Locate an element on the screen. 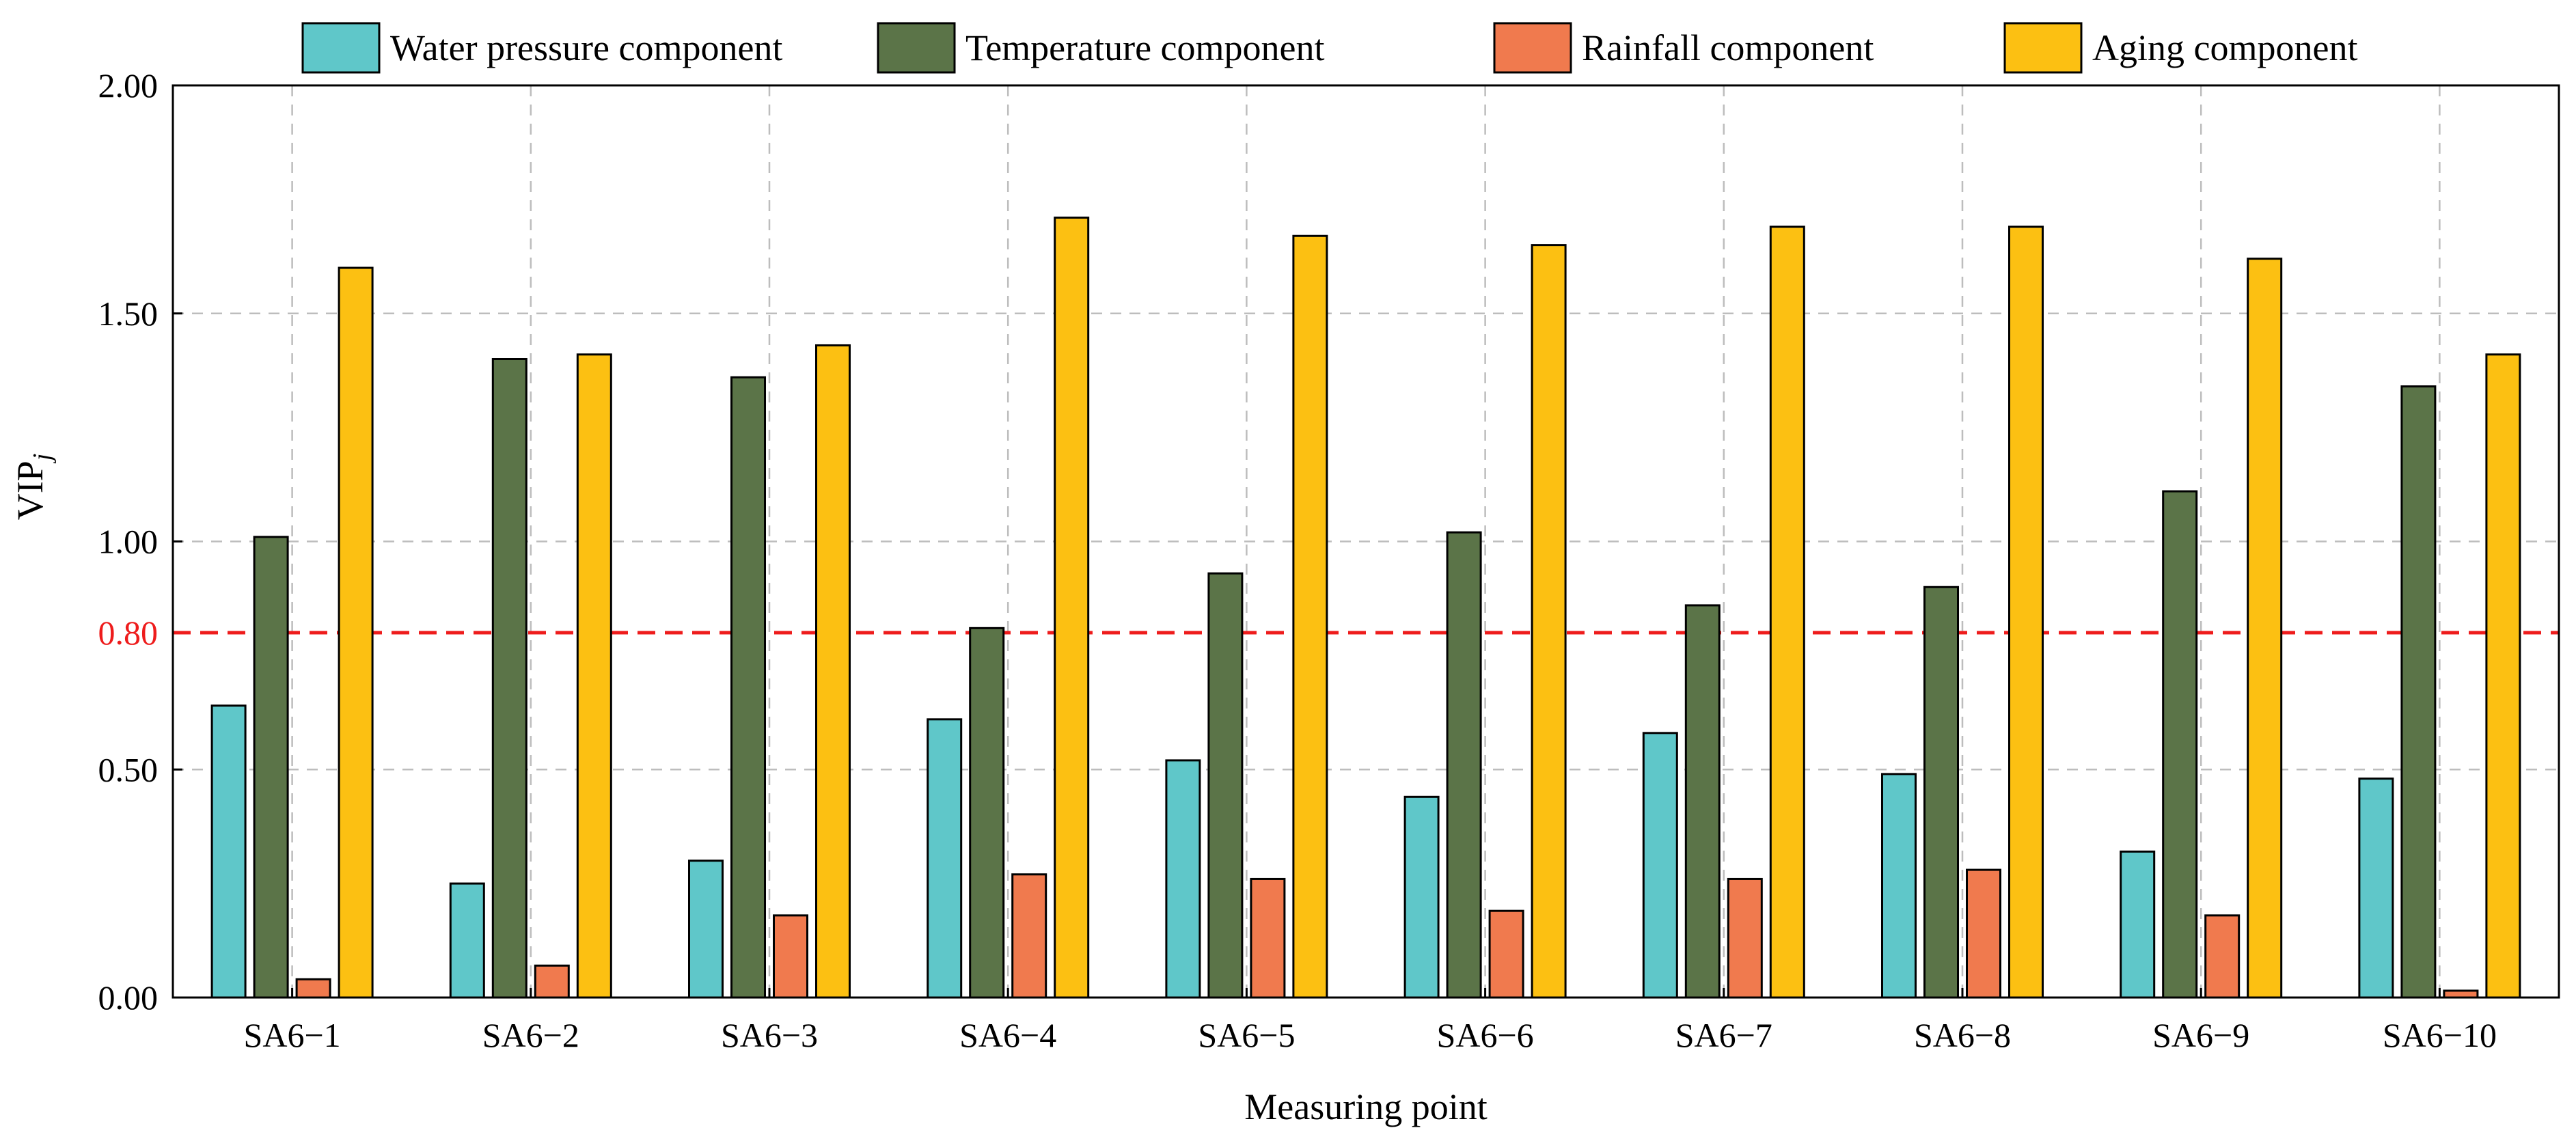 Image resolution: width=2576 pixels, height=1141 pixels. x-axis-title: Measuring point is located at coordinates (1365, 1106).